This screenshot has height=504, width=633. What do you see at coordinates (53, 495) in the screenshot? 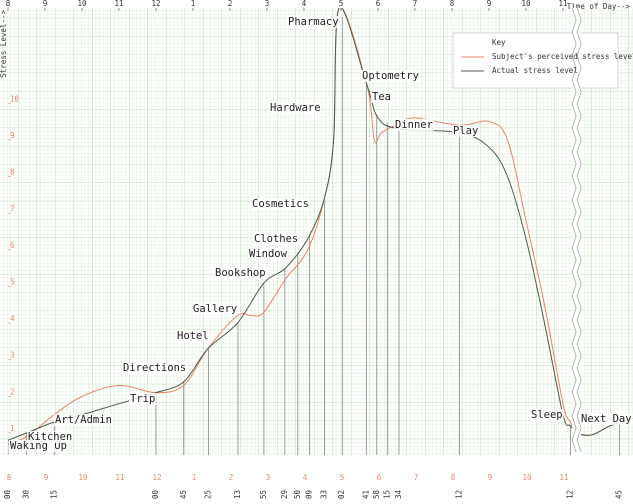
I see `event-tick-label: 9.15` at bounding box center [53, 495].